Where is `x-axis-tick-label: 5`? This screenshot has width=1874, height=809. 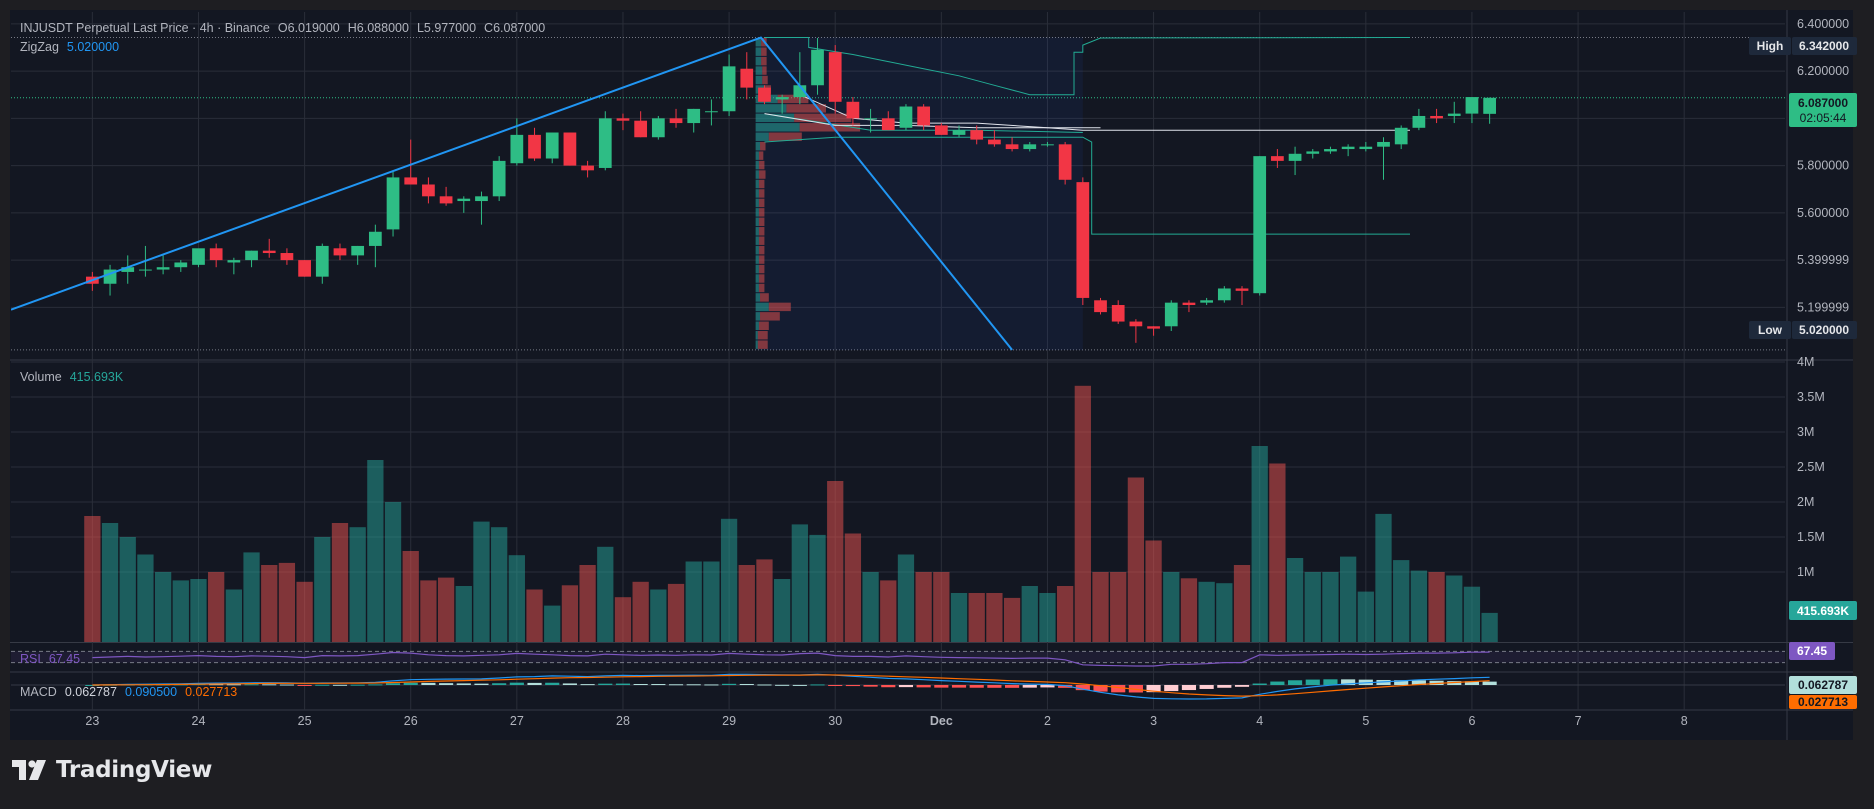
x-axis-tick-label: 5 is located at coordinates (1365, 721).